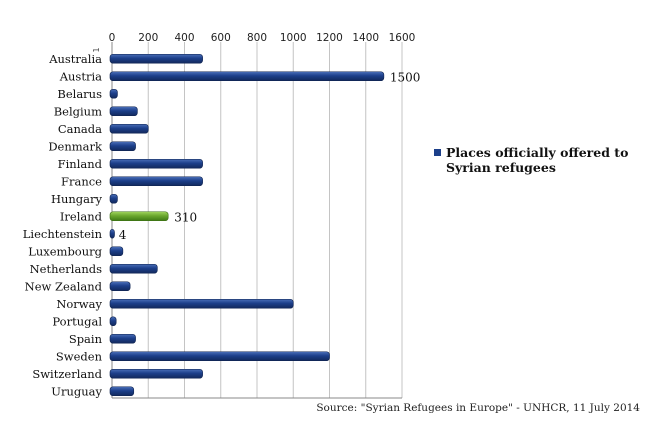 The image size is (650, 422). What do you see at coordinates (80, 76) in the screenshot?
I see `category-label: Austria` at bounding box center [80, 76].